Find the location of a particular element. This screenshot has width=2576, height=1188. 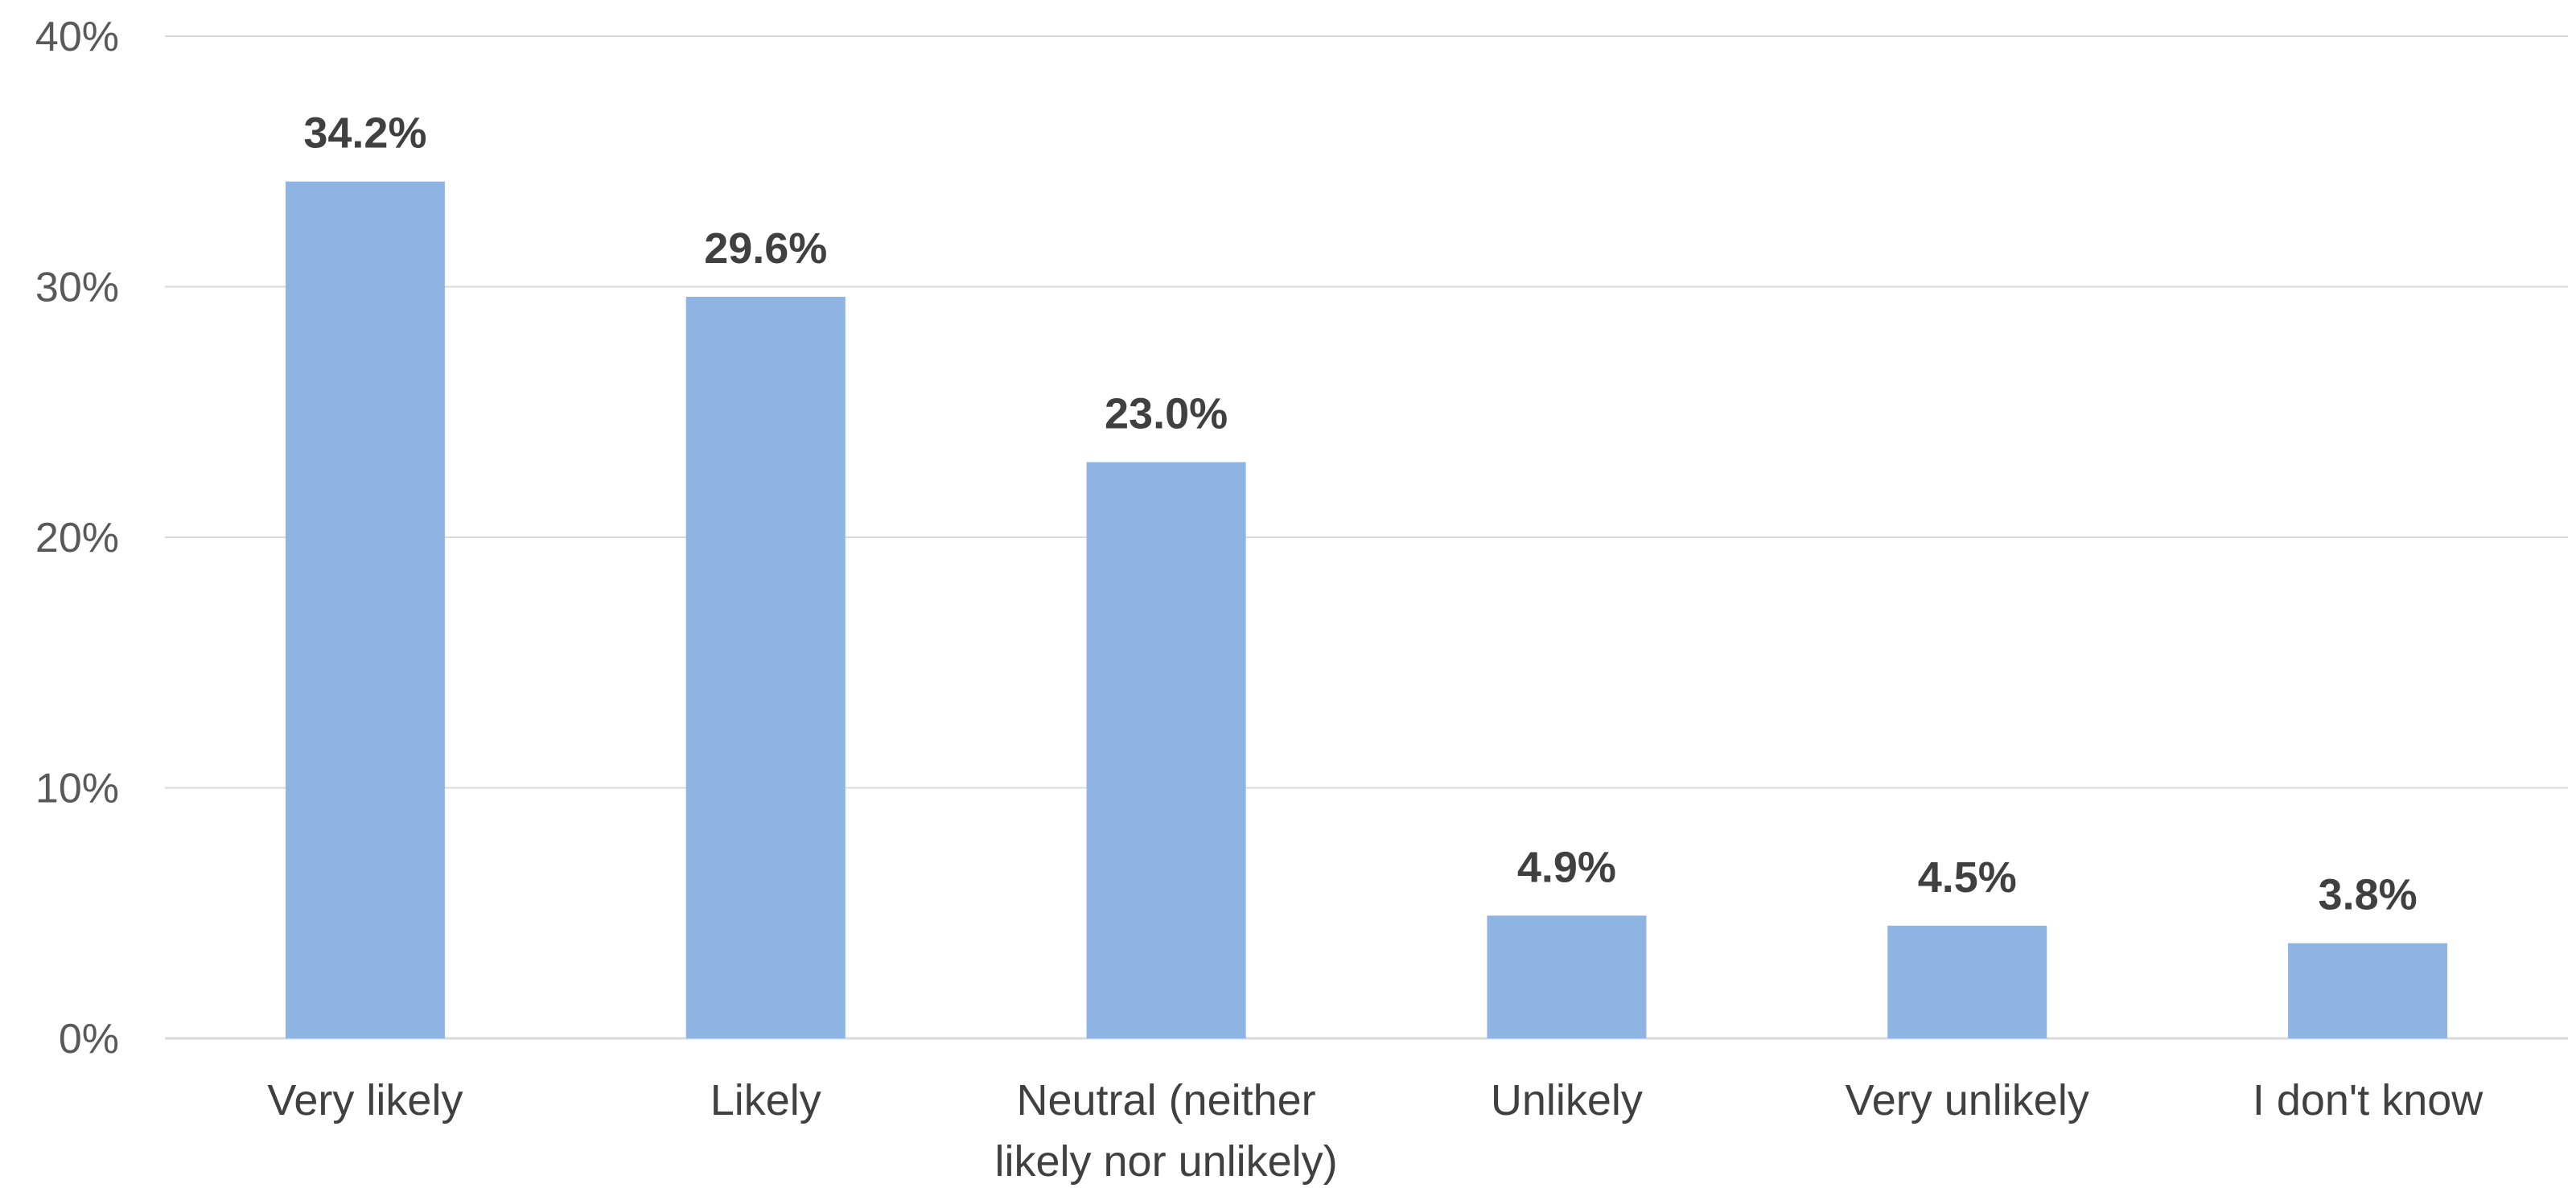

data-label: 3.8% is located at coordinates (2368, 895).